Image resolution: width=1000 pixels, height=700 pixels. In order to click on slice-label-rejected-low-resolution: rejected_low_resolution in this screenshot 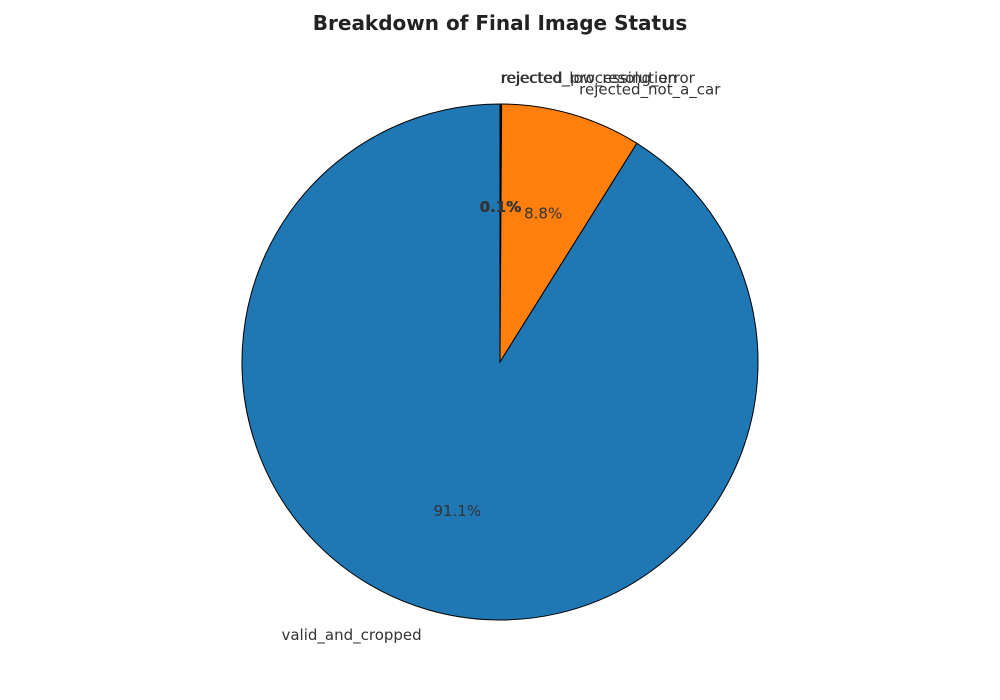, I will do `click(588, 78)`.